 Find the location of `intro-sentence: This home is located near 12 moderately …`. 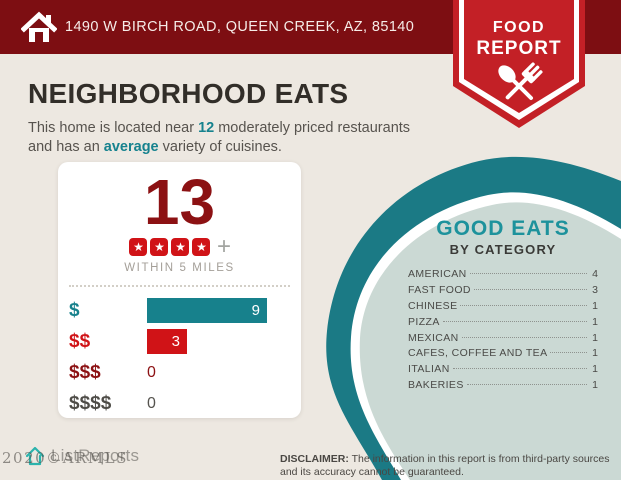

intro-sentence: This home is located near 12 moderately … is located at coordinates (233, 138).